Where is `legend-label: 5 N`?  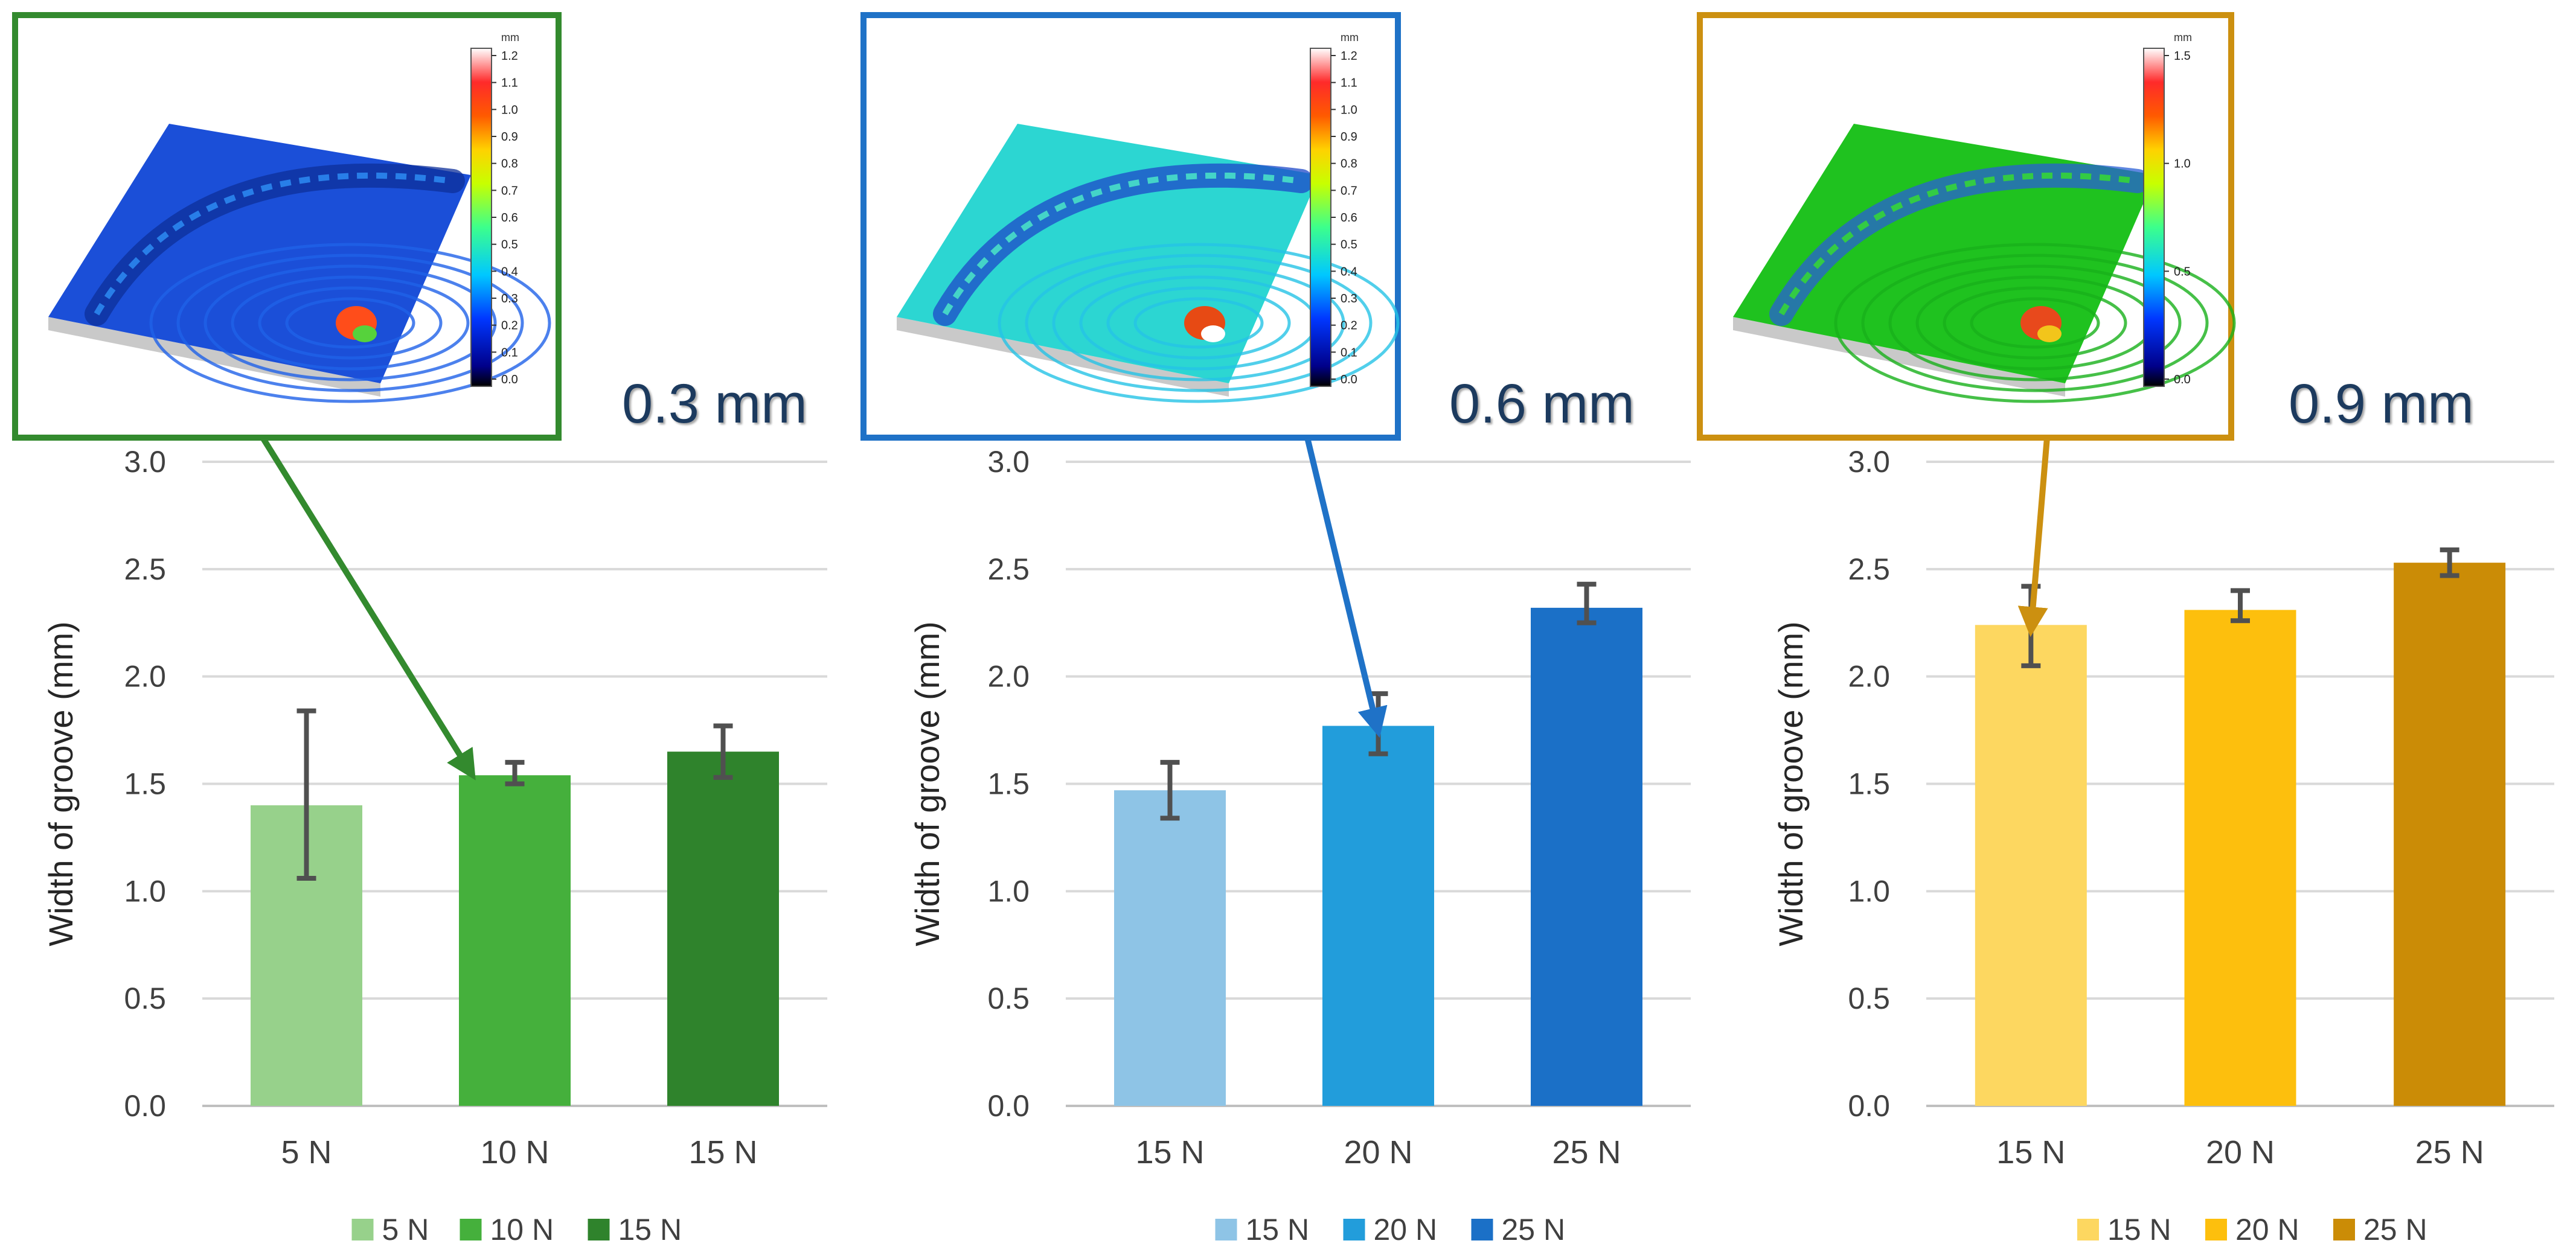
legend-label: 5 N is located at coordinates (405, 1230).